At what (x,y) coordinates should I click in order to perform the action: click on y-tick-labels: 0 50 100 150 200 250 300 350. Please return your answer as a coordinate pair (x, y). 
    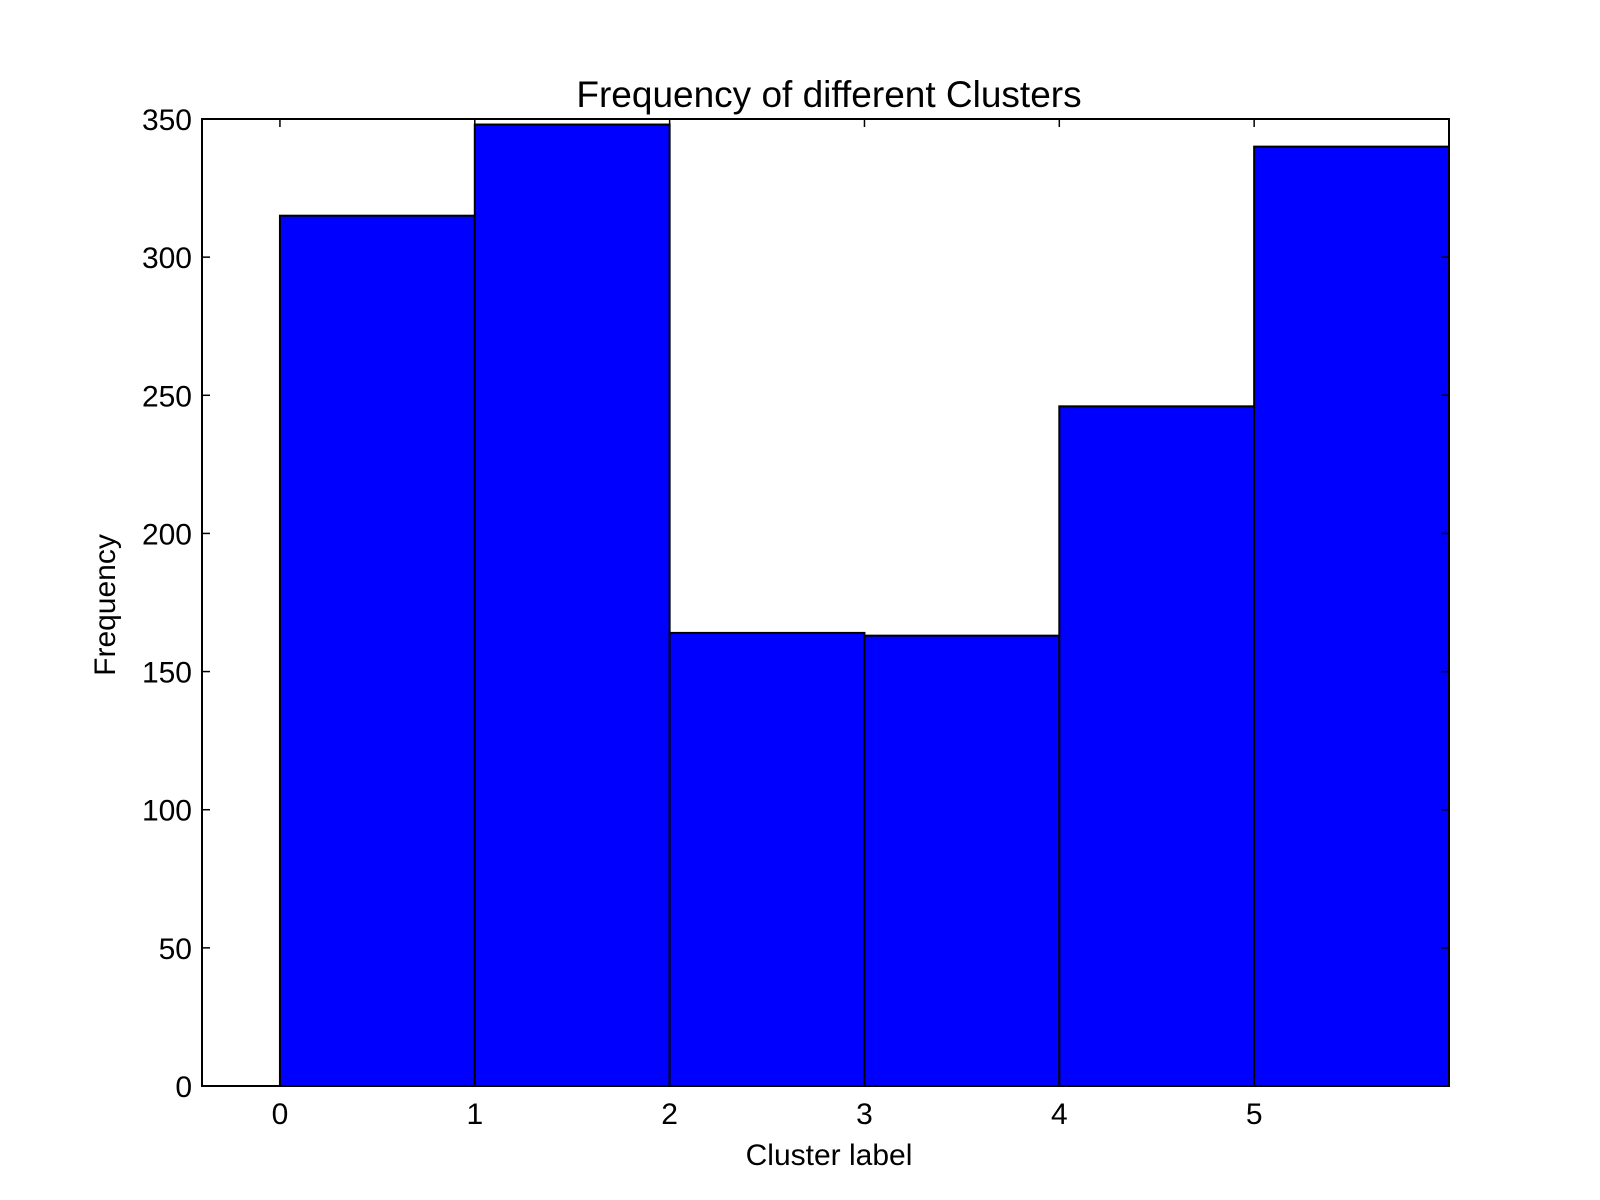
    Looking at the image, I should click on (167, 604).